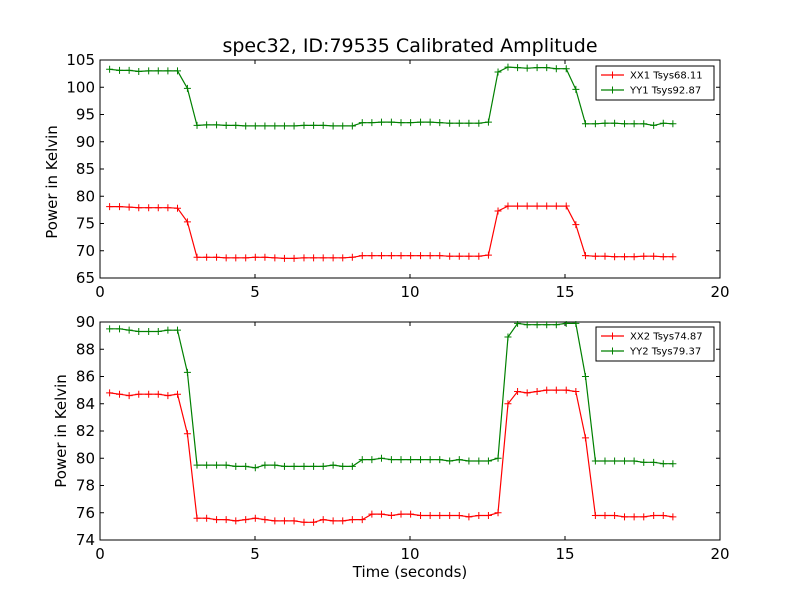 This screenshot has width=800, height=600. What do you see at coordinates (85, 513) in the screenshot?
I see `y-tick-label: 76` at bounding box center [85, 513].